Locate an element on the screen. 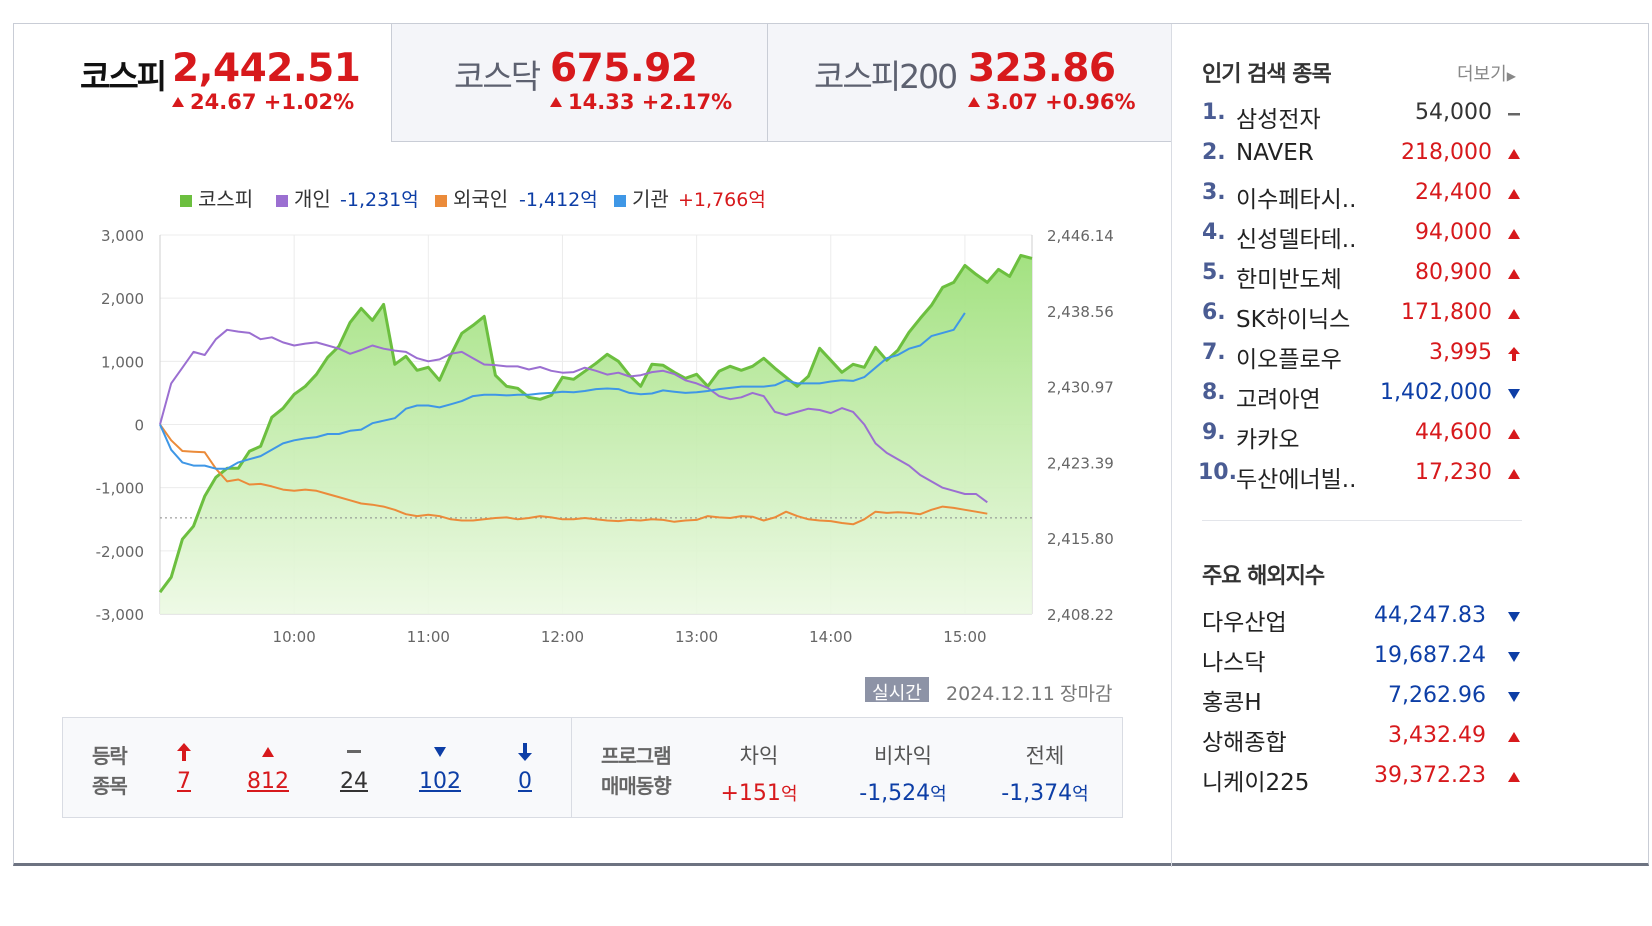  stock-name: 삼성전자 is located at coordinates (1278, 120).